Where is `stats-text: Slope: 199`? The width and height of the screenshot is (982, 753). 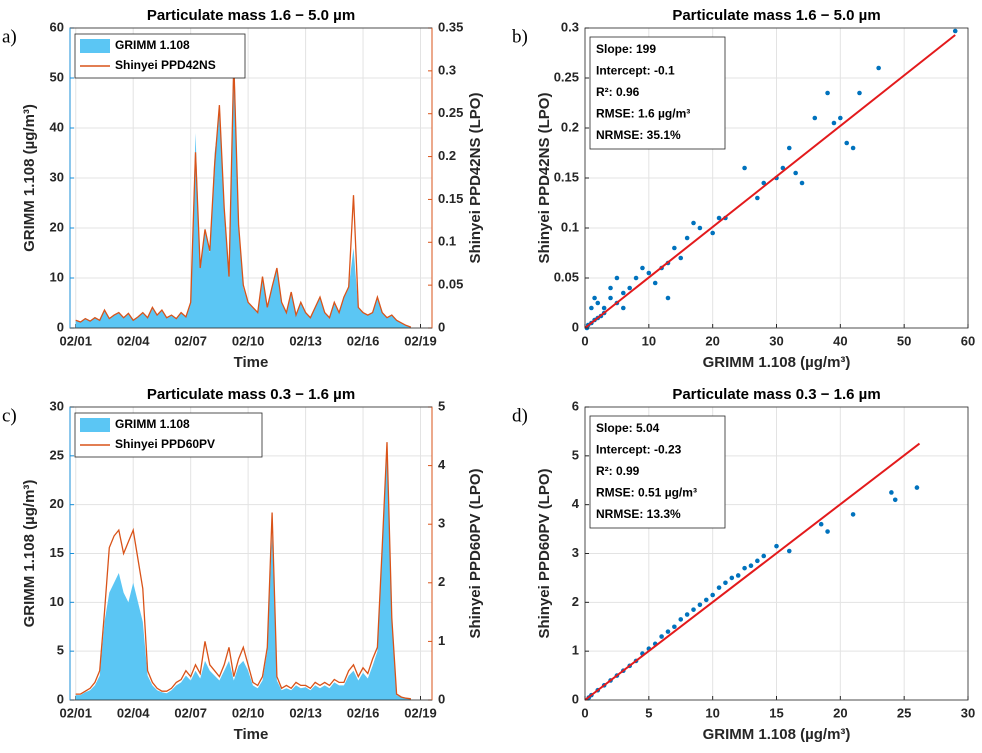 stats-text: Slope: 199 is located at coordinates (626, 49).